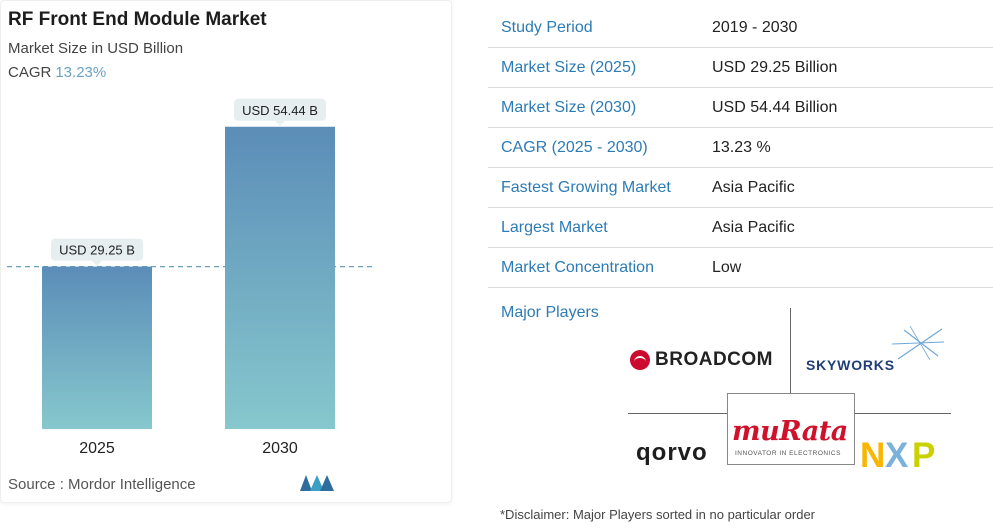 The image size is (993, 529). What do you see at coordinates (727, 267) in the screenshot?
I see `stat-value: Low` at bounding box center [727, 267].